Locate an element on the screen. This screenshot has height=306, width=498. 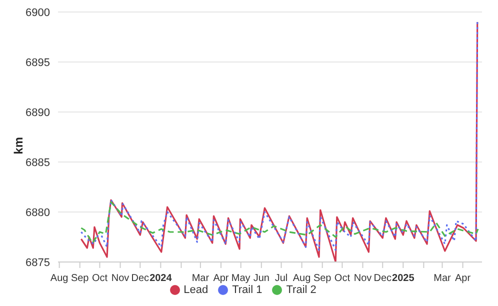
x-tick-label: Jul is located at coordinates (281, 278).